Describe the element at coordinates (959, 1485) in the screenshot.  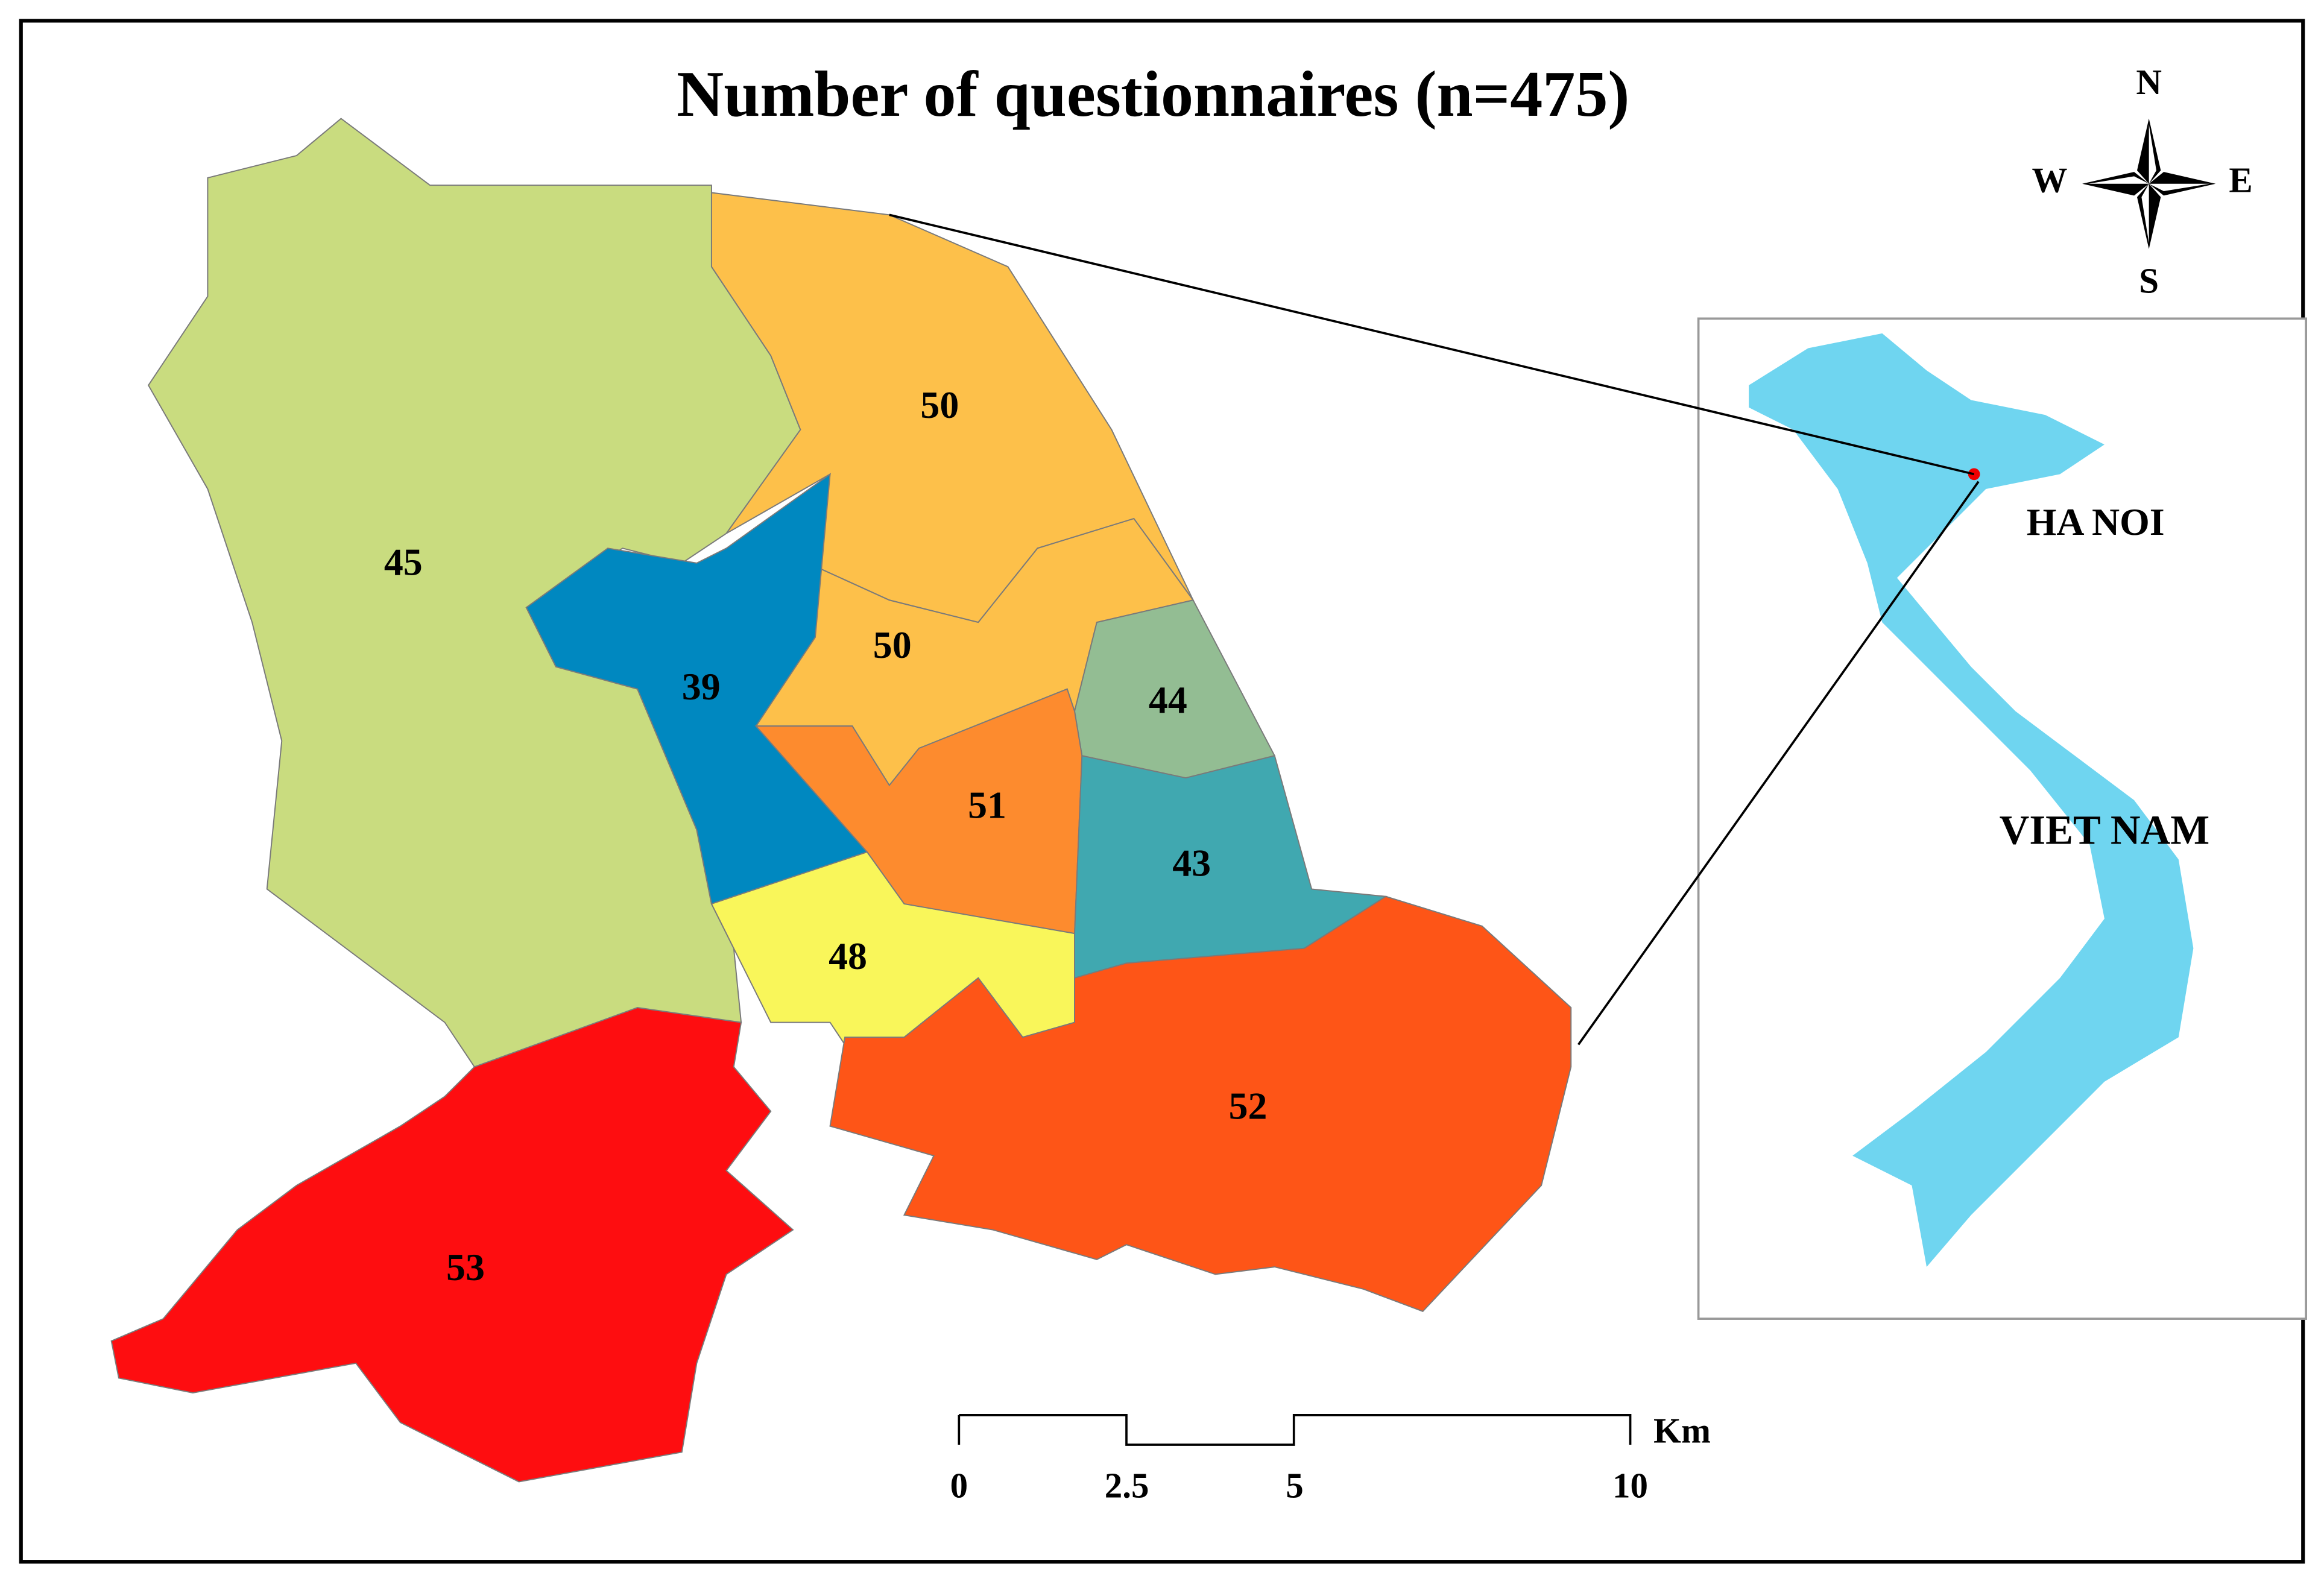
I see `scale-tick-label: 0` at that location.